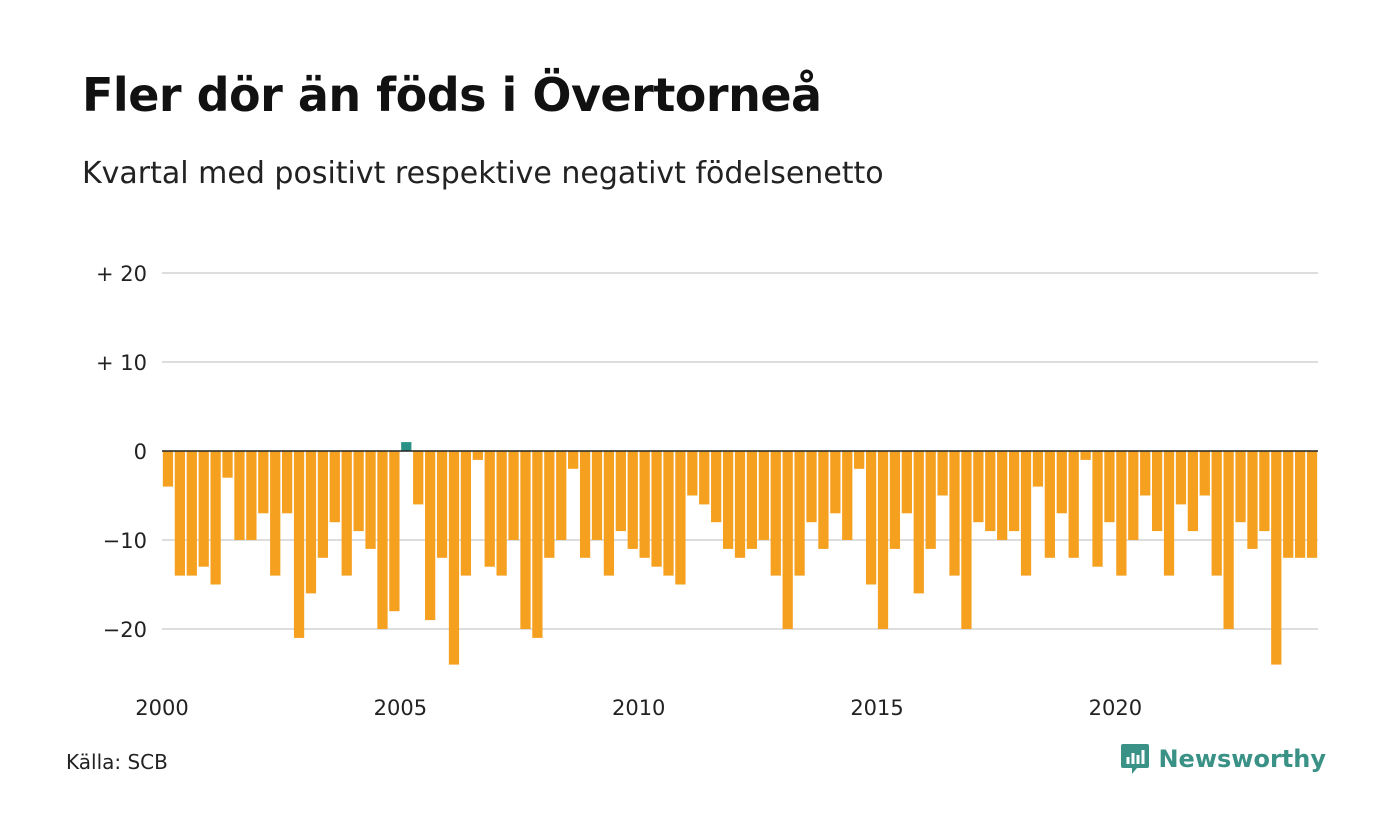 This screenshot has height=840, width=1400. I want to click on bar-2008-k3, so click(573, 460).